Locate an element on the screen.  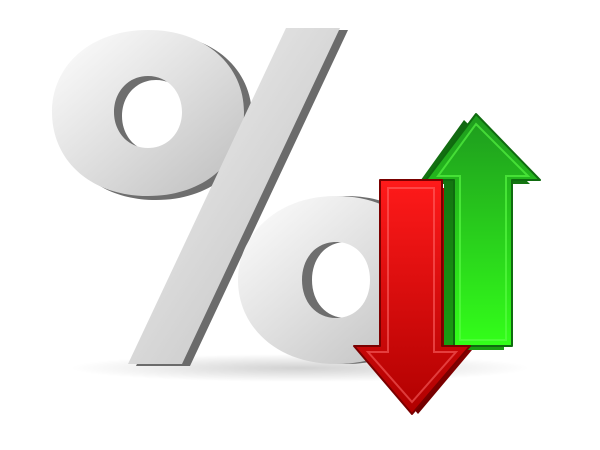
arrow-down-icon is located at coordinates (412, 297).